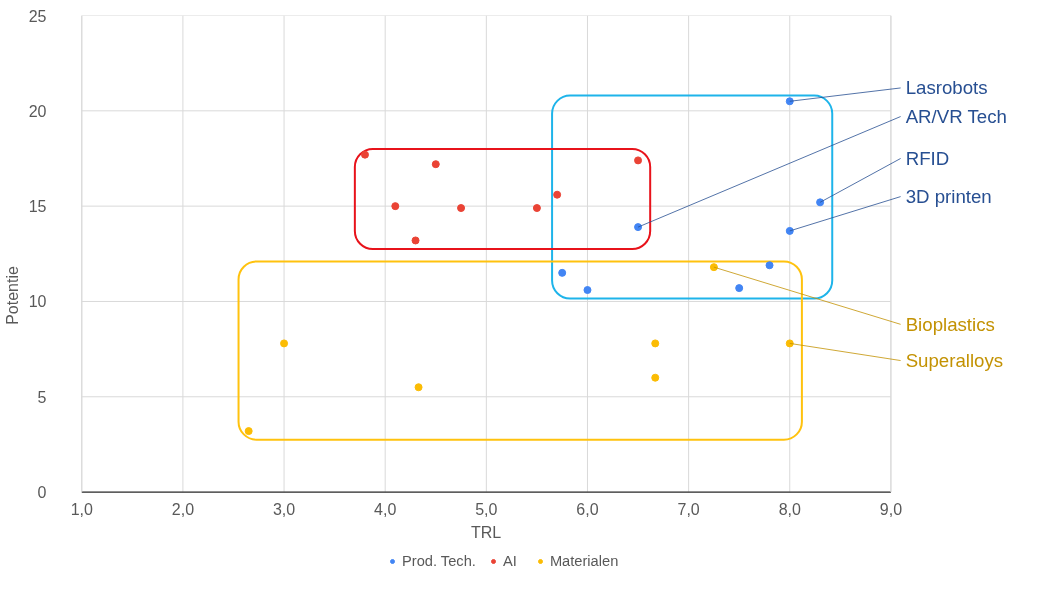  I want to click on x-tick-label: 7,0, so click(688, 510).